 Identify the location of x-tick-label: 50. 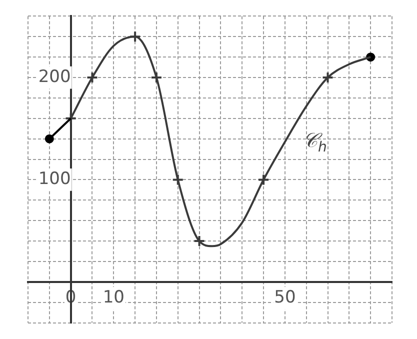
(285, 298).